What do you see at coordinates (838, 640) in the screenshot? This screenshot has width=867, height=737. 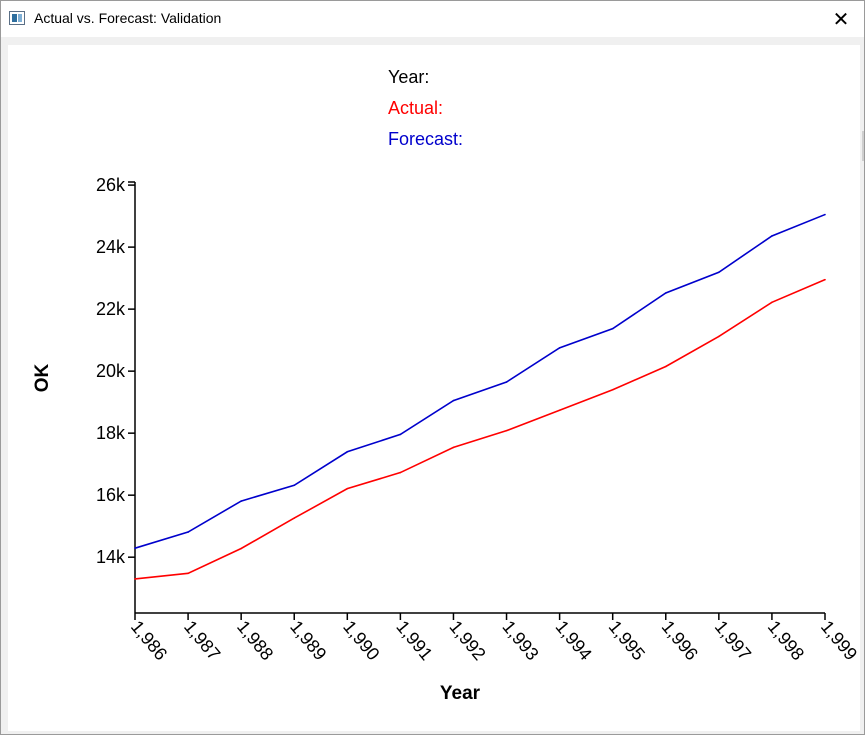 I see `x-tick-label: 1,999` at bounding box center [838, 640].